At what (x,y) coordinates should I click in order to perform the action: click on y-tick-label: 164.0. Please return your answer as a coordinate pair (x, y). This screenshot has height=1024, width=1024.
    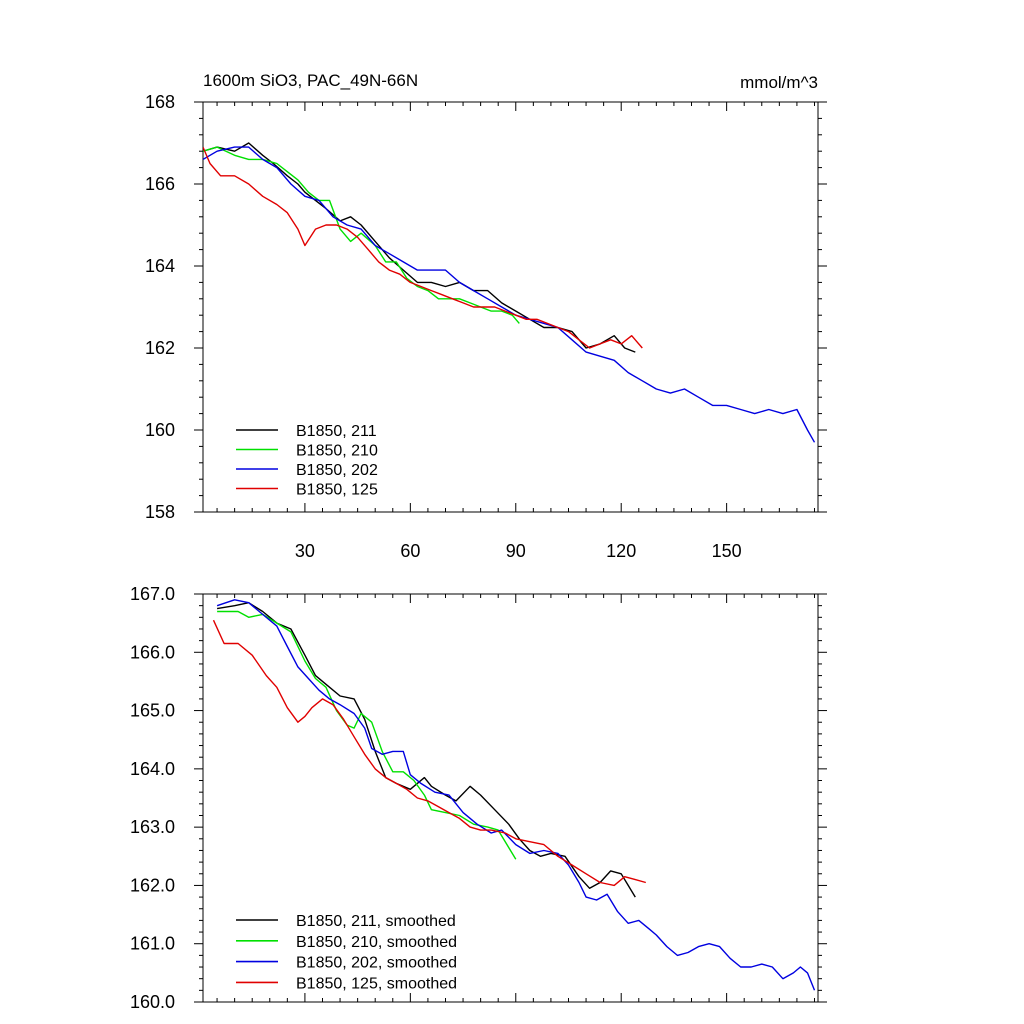
    Looking at the image, I should click on (152, 769).